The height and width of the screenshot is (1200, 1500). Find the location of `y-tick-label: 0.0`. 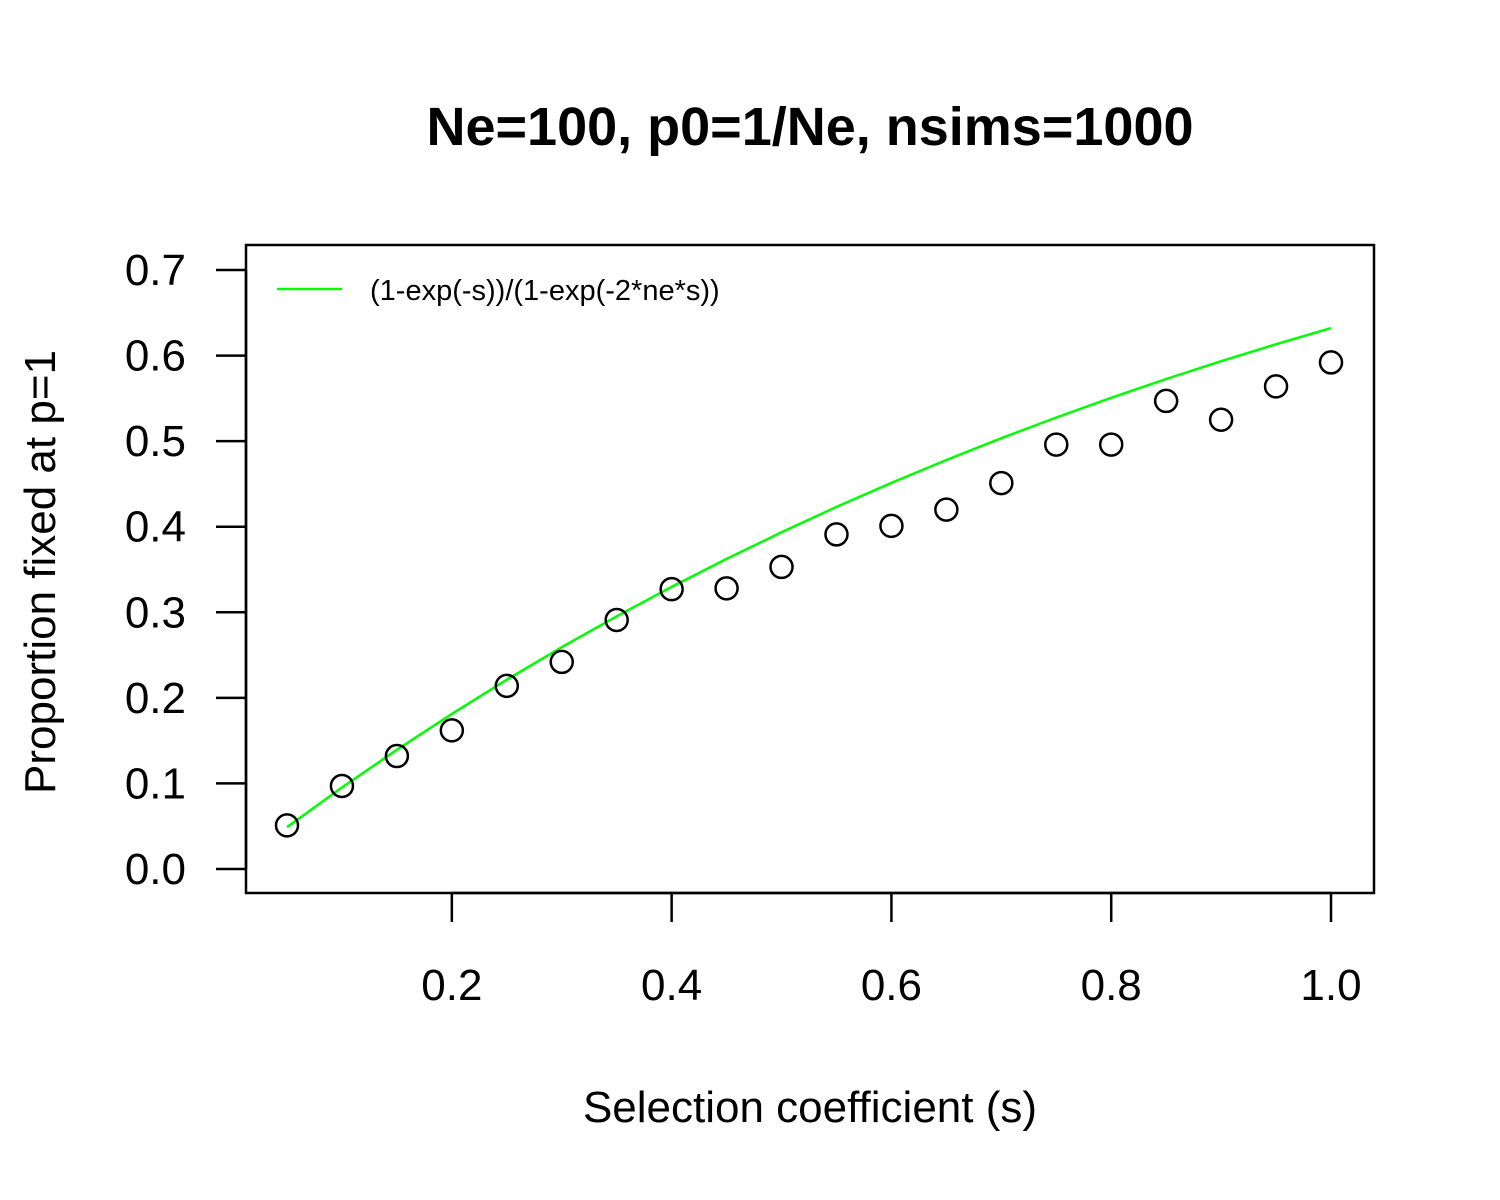

y-tick-label: 0.0 is located at coordinates (155, 869).